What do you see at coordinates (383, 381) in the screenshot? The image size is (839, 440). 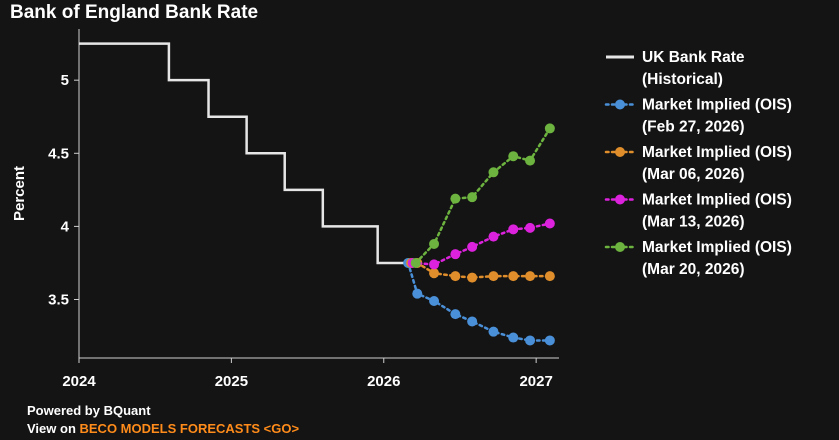 I see `x-tick-label: 2026` at bounding box center [383, 381].